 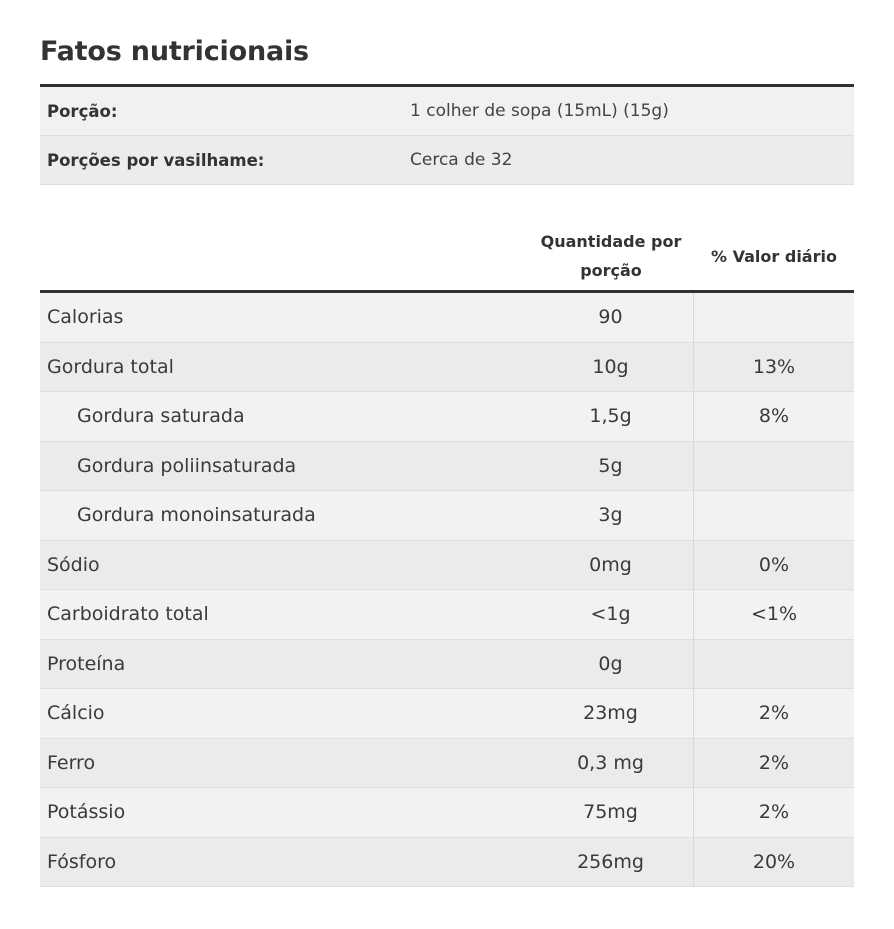 What do you see at coordinates (174, 51) in the screenshot?
I see `page-title: Fatos nutricionais` at bounding box center [174, 51].